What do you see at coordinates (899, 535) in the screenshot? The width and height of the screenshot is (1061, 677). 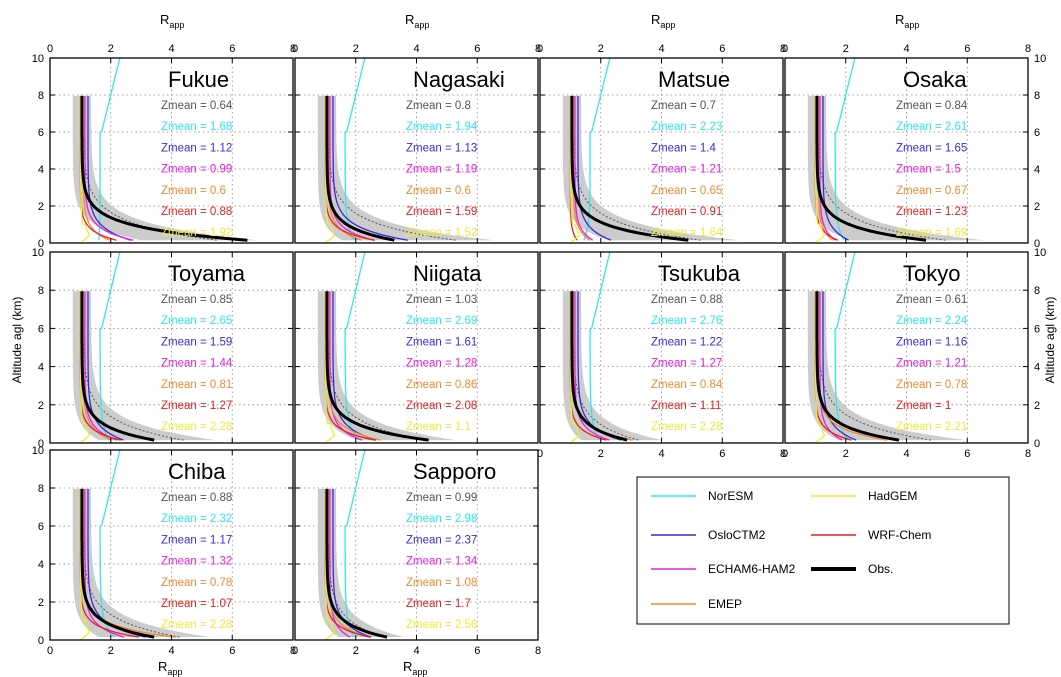 I see `legend-label-wrfchem: WRF-Chem` at bounding box center [899, 535].